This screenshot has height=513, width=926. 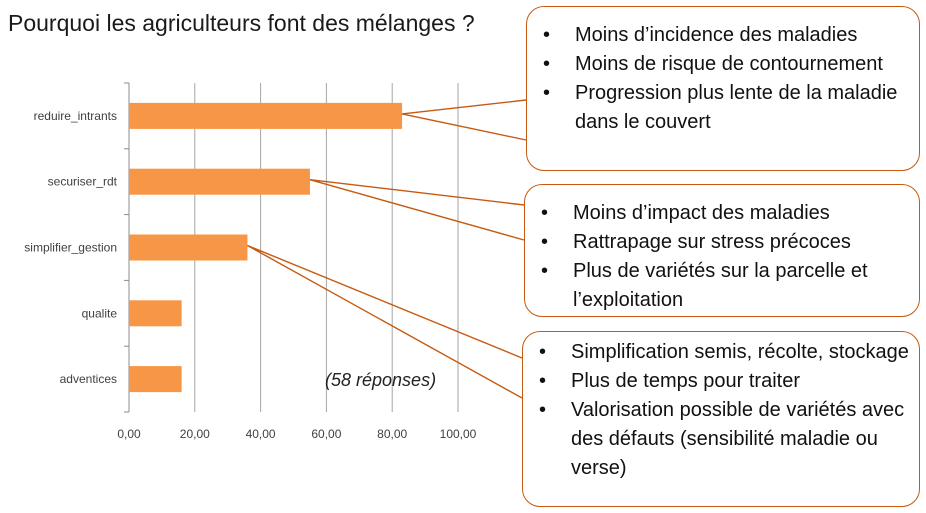 I want to click on category-label: qualite, so click(x=100, y=313).